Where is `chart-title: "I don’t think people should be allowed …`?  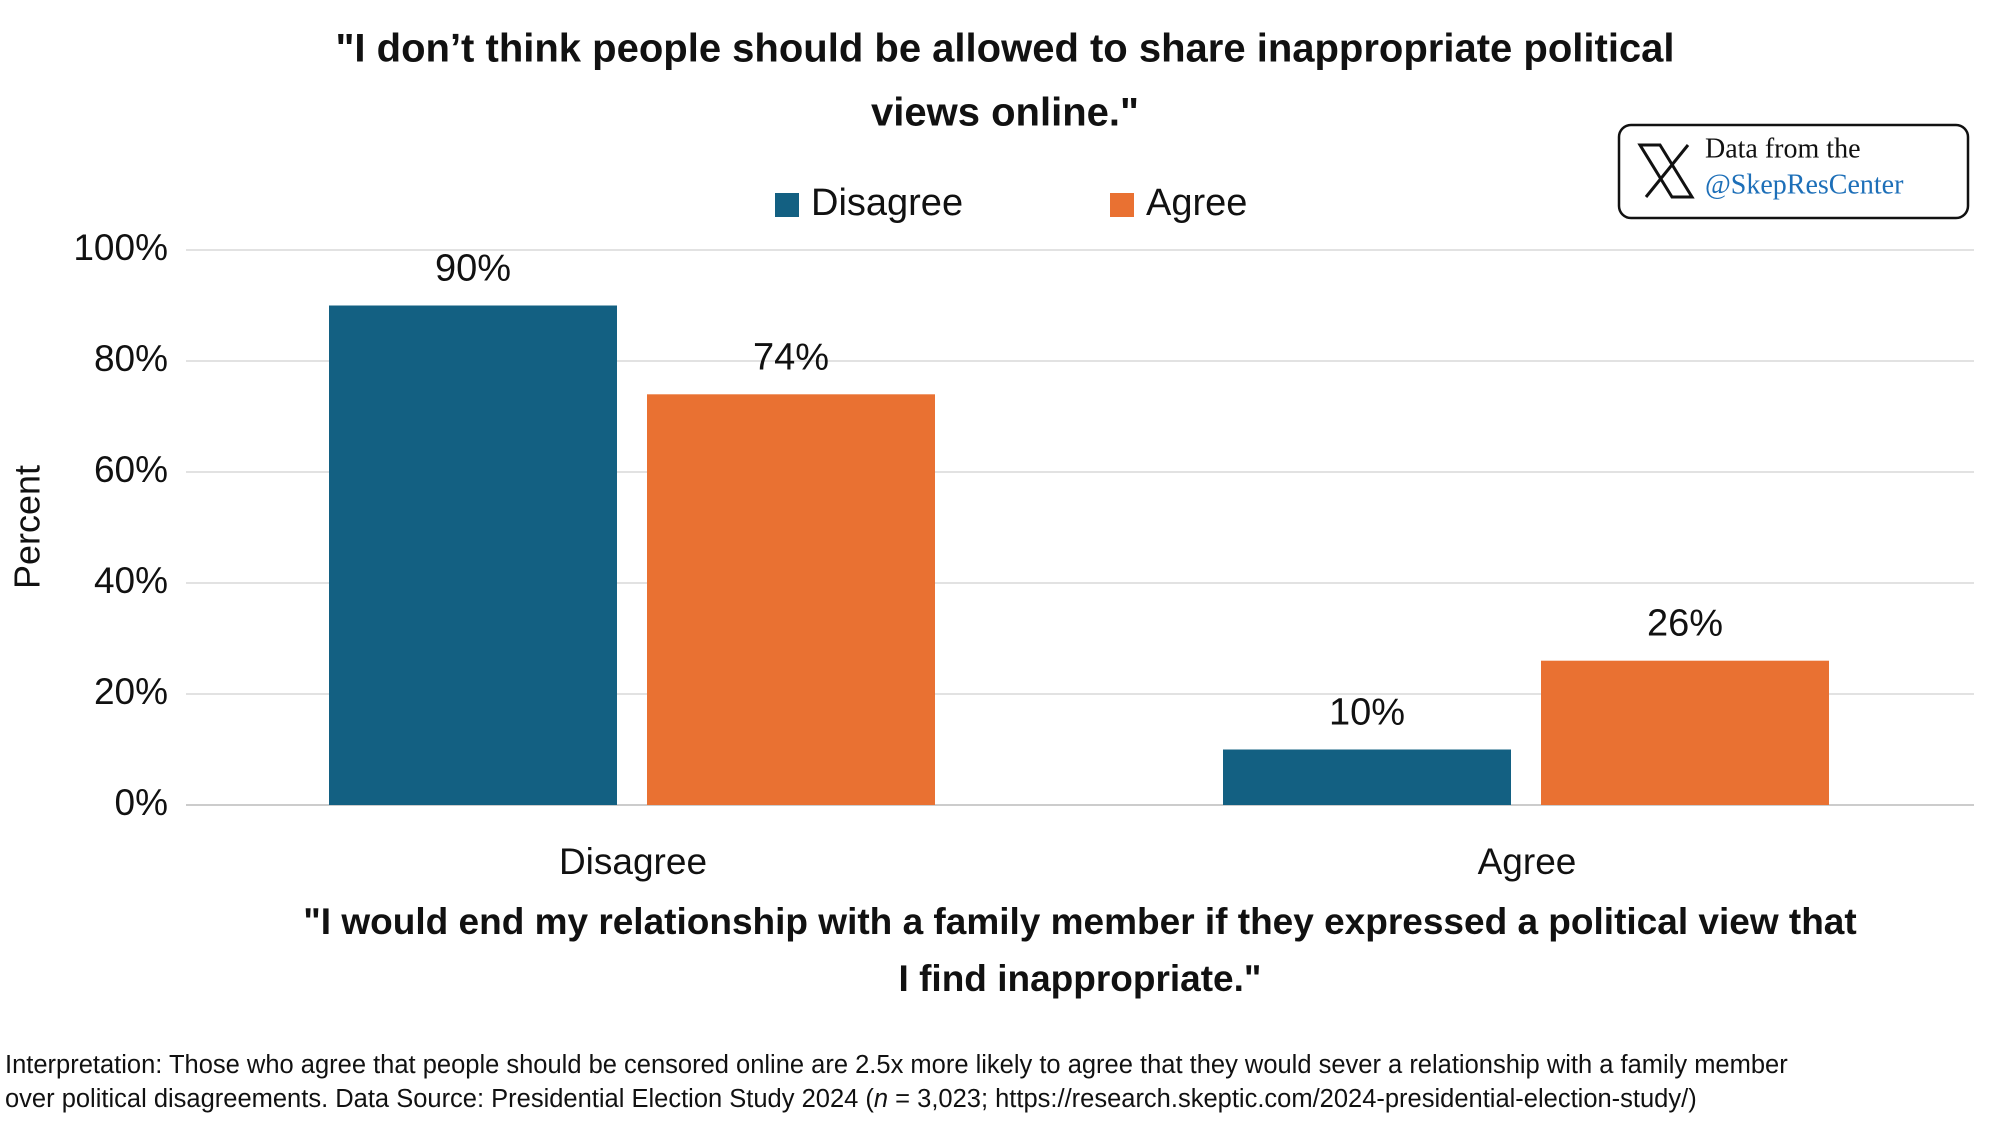
chart-title: "I don’t think people should be allowed … is located at coordinates (1004, 49).